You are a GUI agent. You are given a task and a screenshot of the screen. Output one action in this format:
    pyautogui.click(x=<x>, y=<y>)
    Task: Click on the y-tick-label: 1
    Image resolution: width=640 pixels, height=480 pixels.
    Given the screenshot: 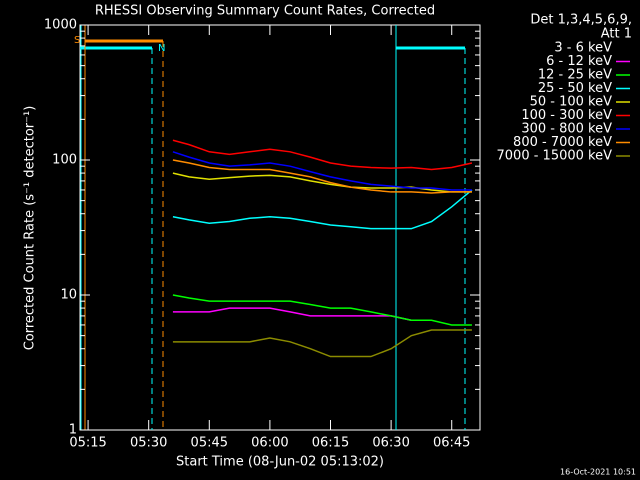 What is the action you would take?
    pyautogui.click(x=73, y=430)
    